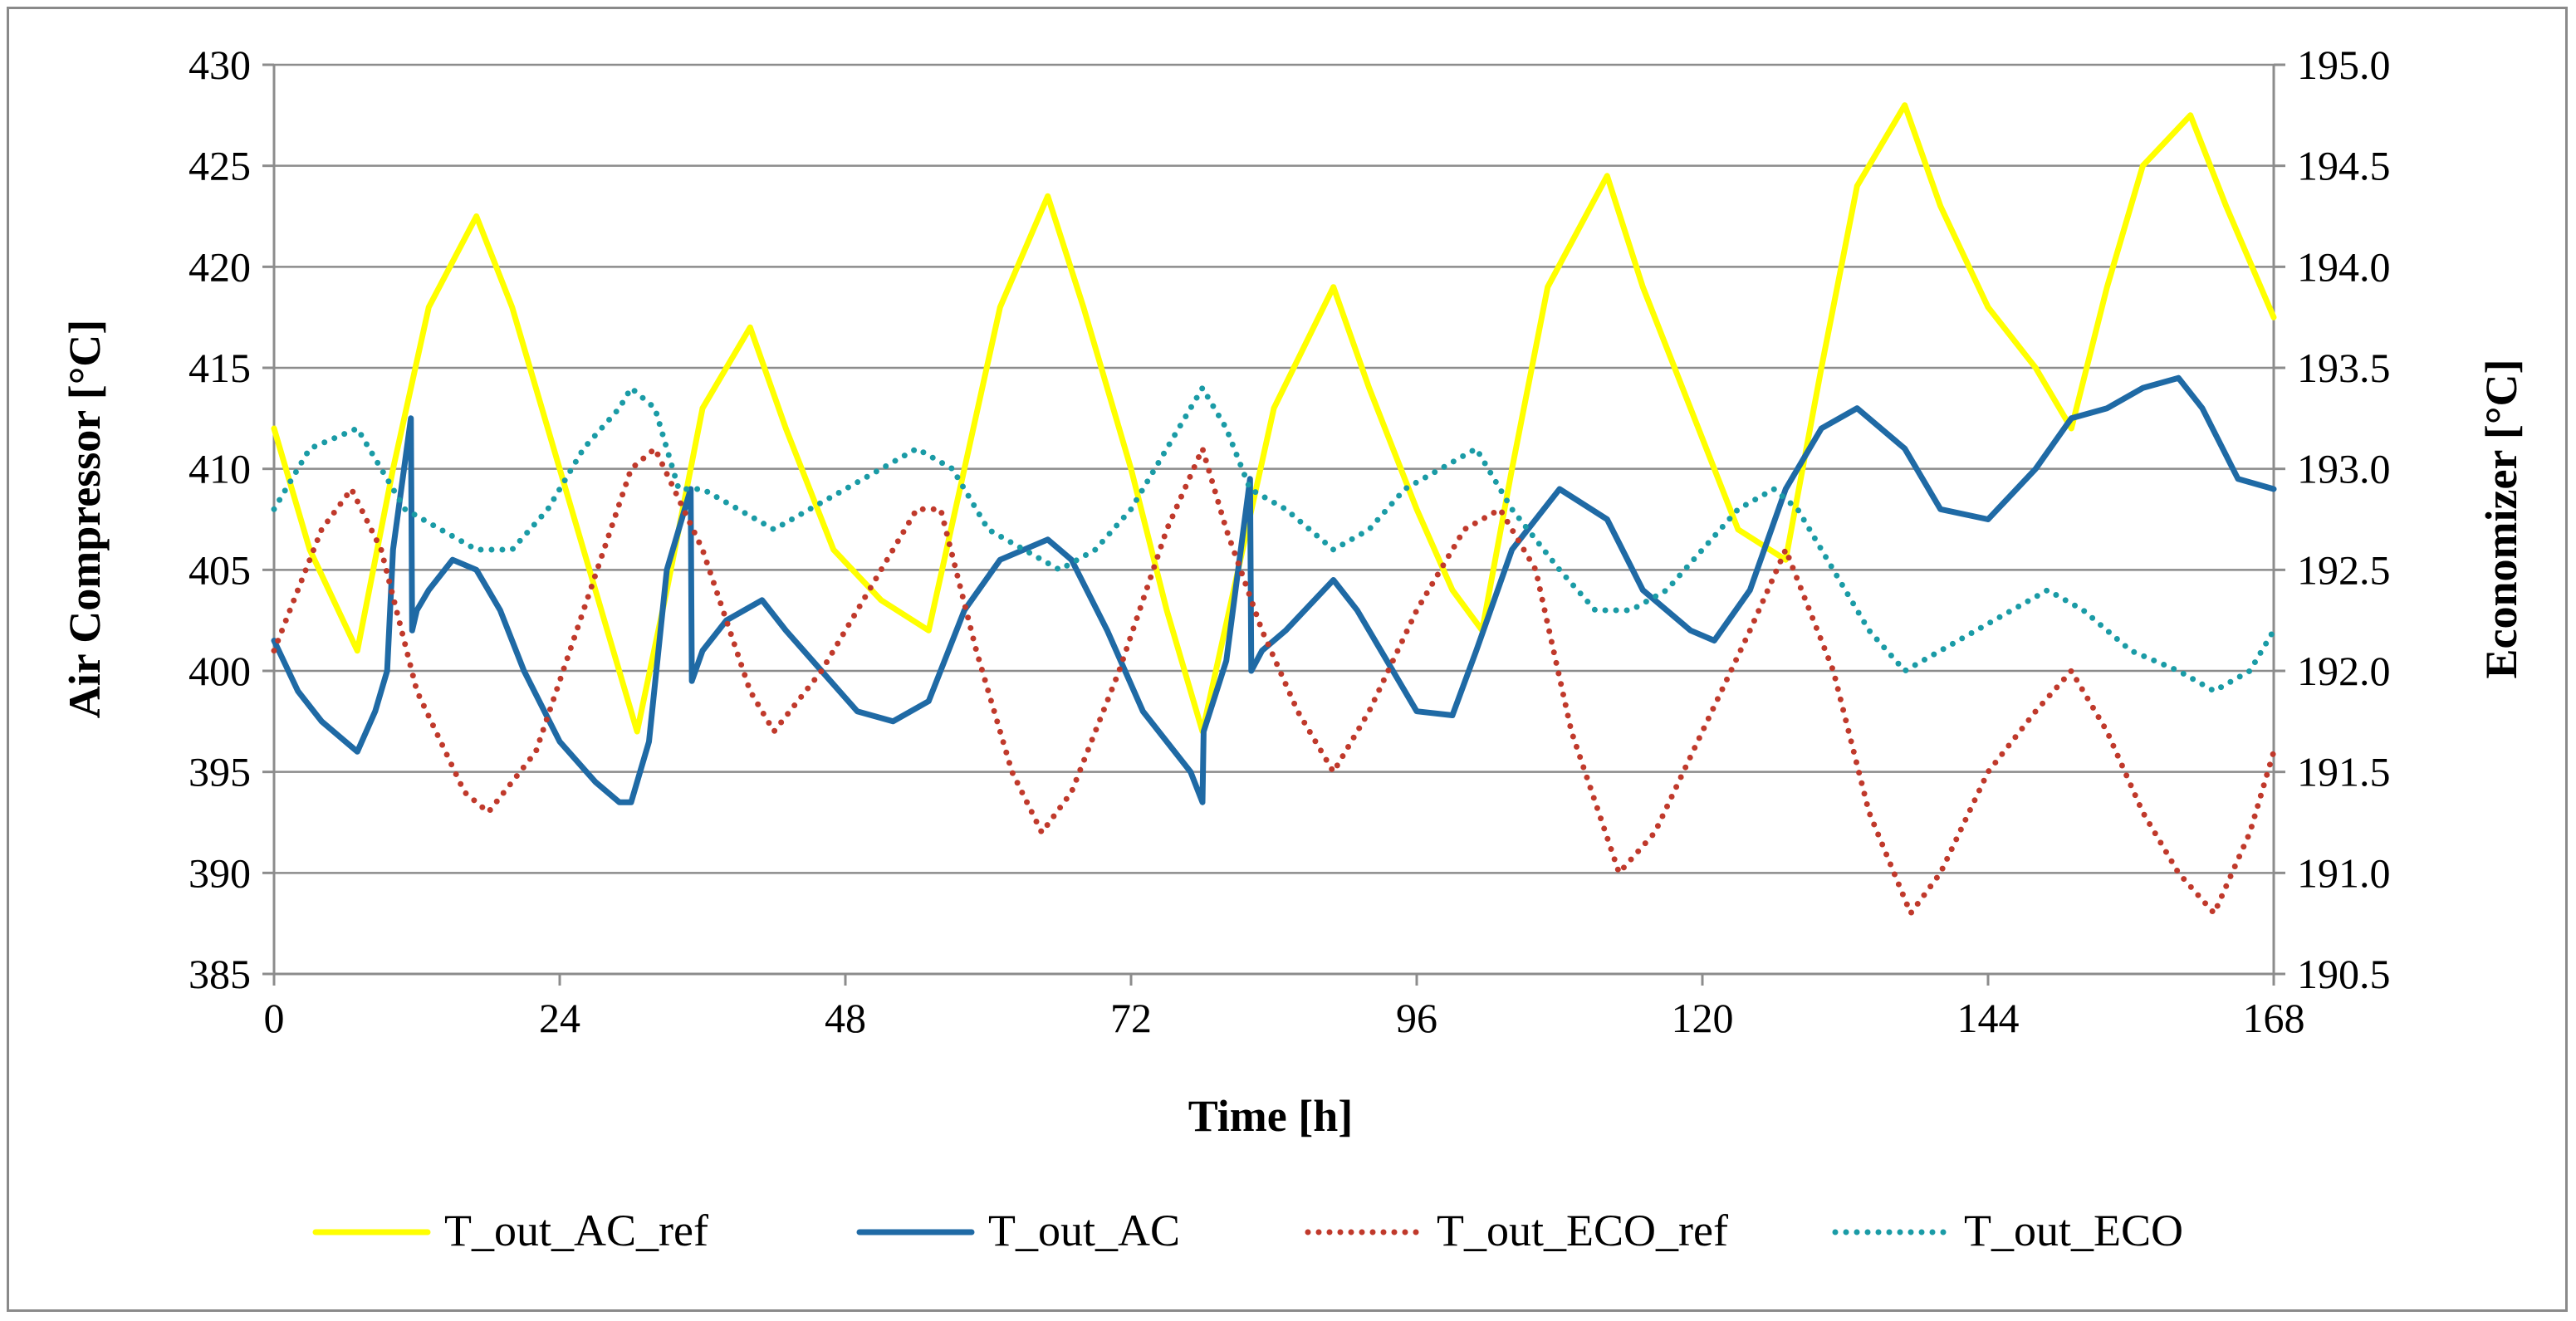 This screenshot has height=1321, width=2576. Describe the element at coordinates (2344, 65) in the screenshot. I see `y-right-tick-label-9: 195.0` at that location.